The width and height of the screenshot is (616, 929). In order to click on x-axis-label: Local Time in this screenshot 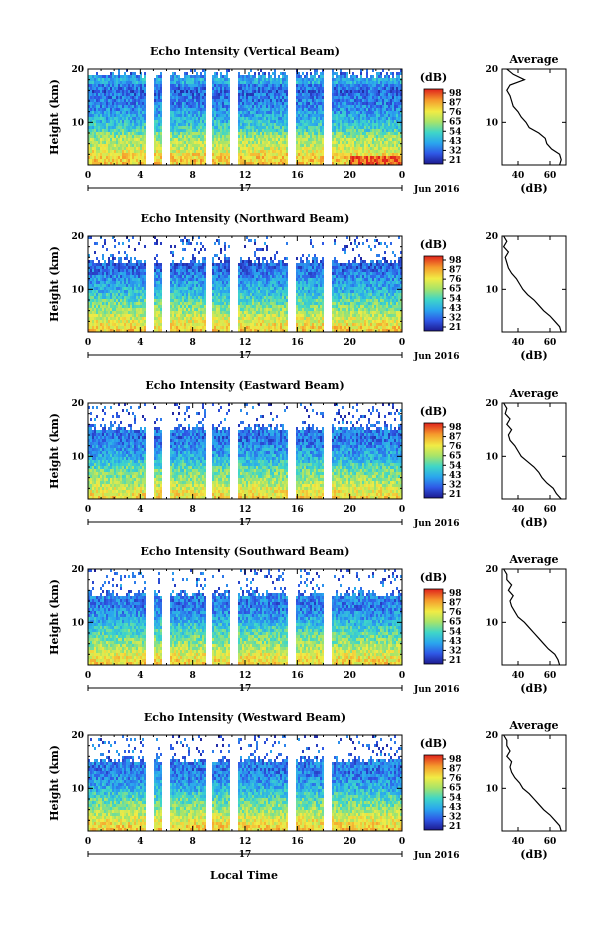, I will do `click(244, 875)`.